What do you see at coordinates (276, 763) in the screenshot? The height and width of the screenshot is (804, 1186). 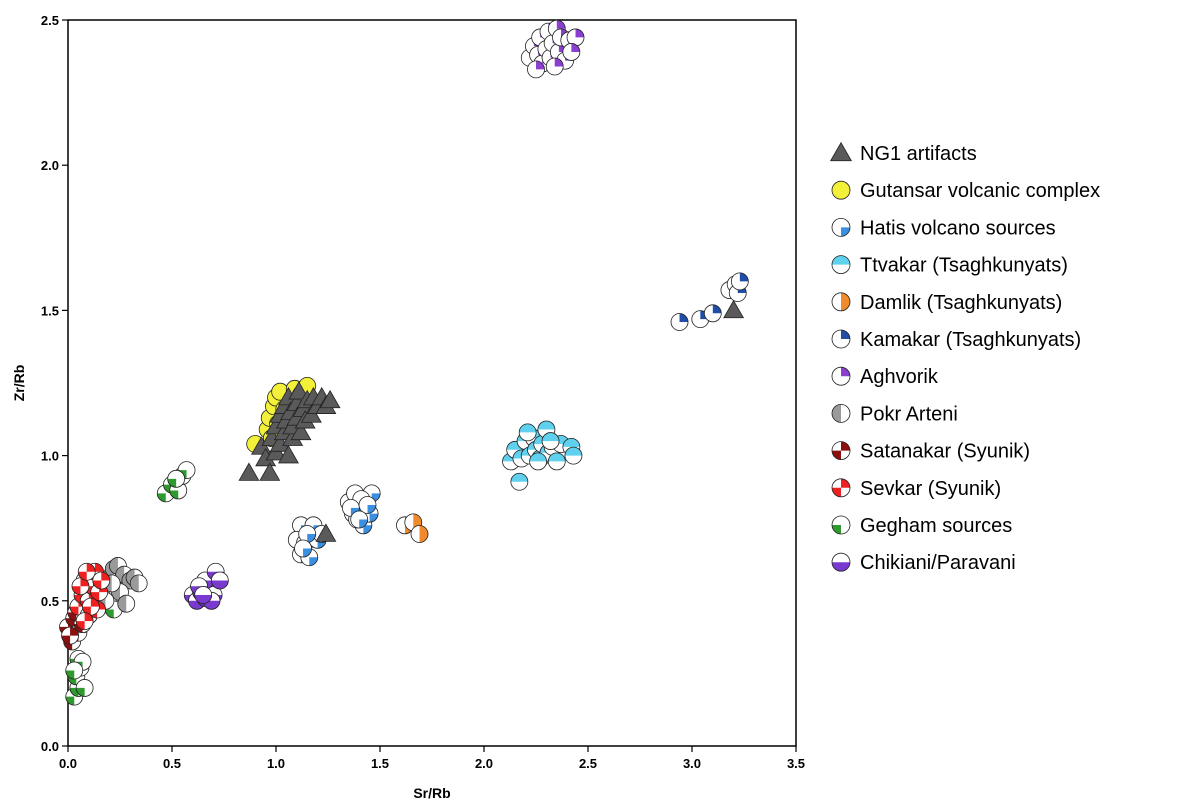 I see `x-tick-label: 1.0` at bounding box center [276, 763].